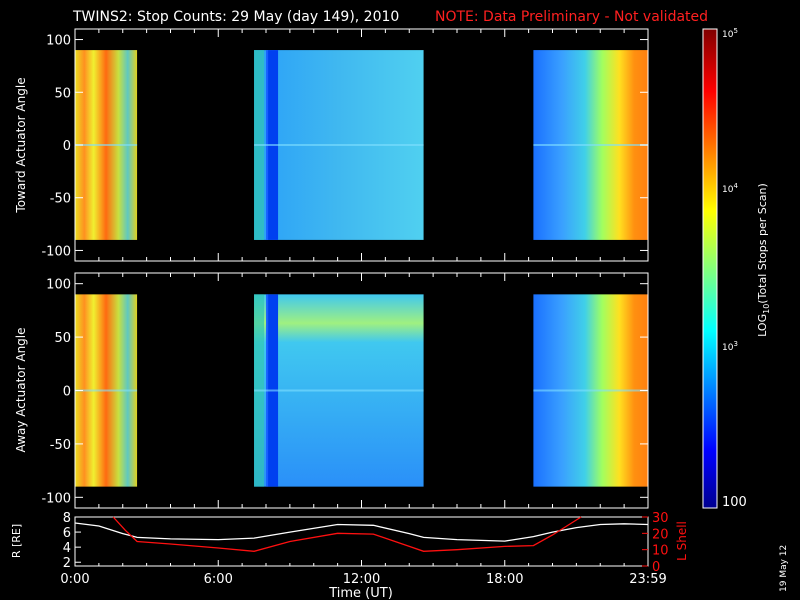  Describe the element at coordinates (67, 518) in the screenshot. I see `orbit-ltick-label-0: 8` at that location.